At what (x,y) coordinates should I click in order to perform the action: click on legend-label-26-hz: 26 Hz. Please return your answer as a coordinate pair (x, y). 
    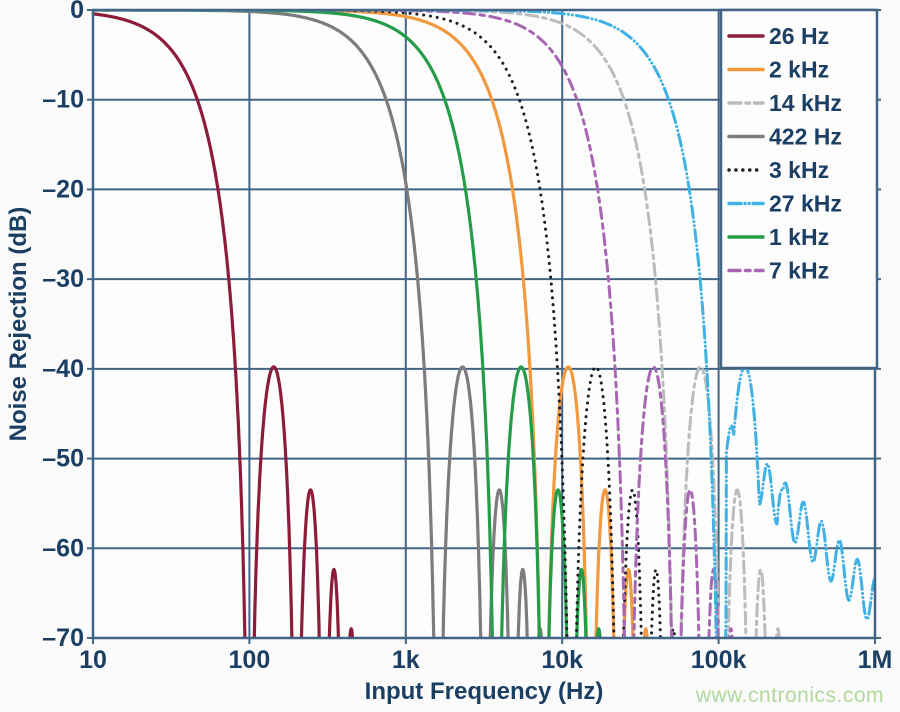
    Looking at the image, I should click on (799, 36).